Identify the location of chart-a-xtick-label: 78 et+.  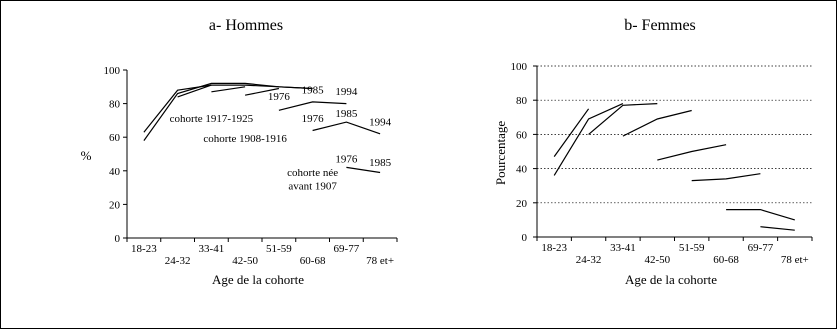
(380, 261).